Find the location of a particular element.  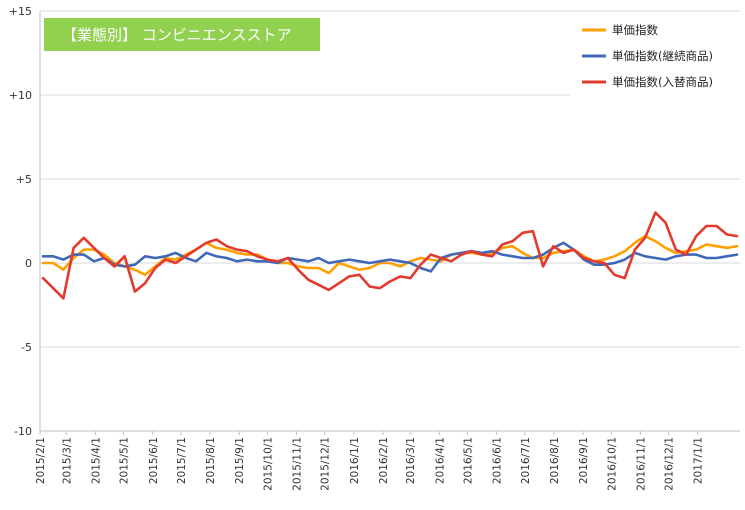

legend-label: 単価指数(入替商品) is located at coordinates (662, 82).